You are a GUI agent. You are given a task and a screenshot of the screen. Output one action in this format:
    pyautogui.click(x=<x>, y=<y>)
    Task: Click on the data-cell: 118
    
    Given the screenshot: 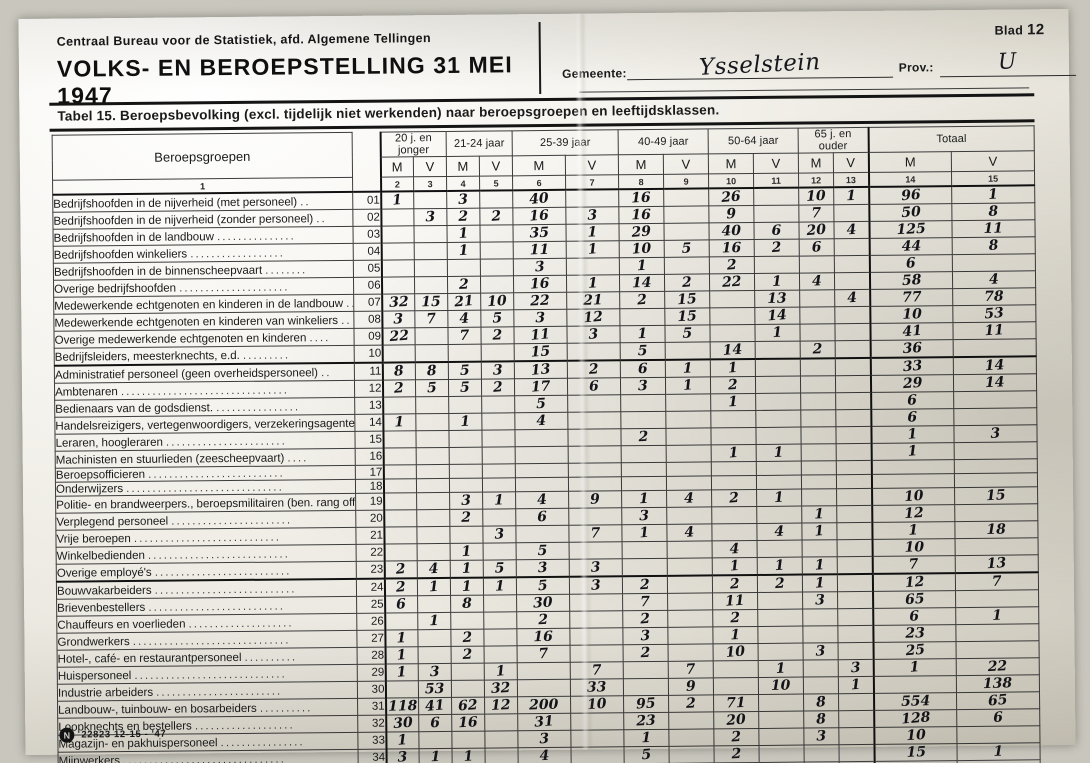 What is the action you would take?
    pyautogui.click(x=402, y=707)
    